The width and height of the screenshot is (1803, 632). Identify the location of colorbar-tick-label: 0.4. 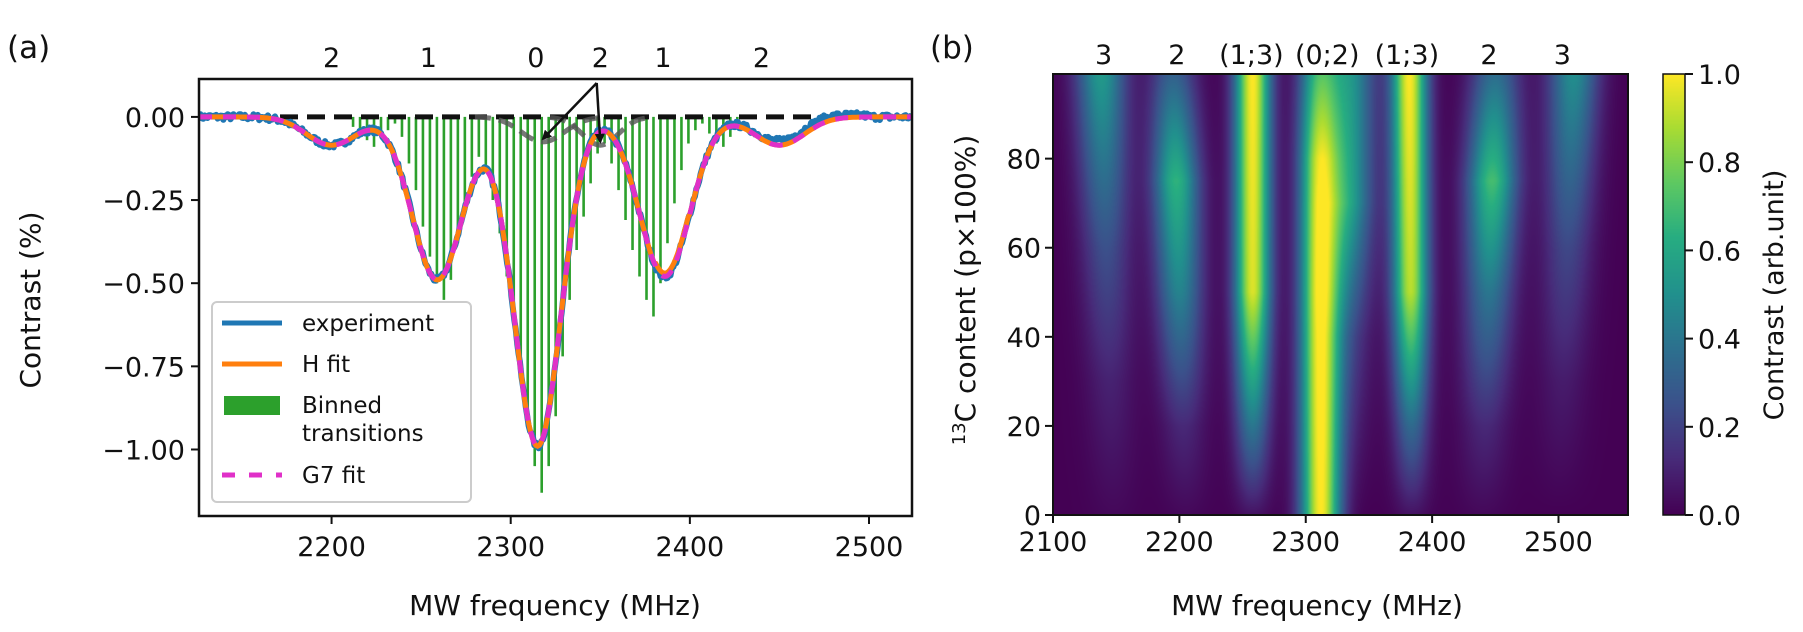
(1719, 340).